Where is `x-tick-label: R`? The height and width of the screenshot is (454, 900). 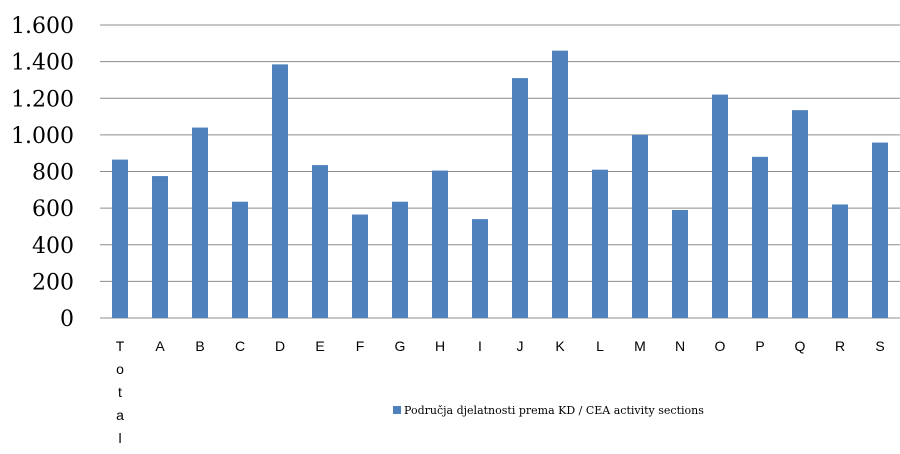 x-tick-label: R is located at coordinates (840, 346).